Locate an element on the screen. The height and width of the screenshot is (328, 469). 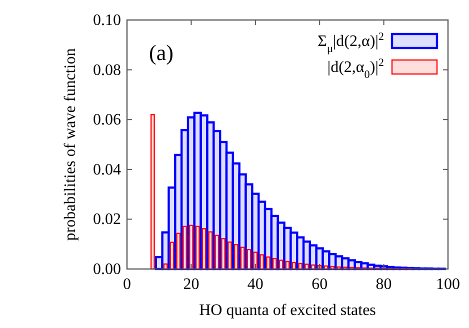
x-tick-label: 60 is located at coordinates (320, 284).